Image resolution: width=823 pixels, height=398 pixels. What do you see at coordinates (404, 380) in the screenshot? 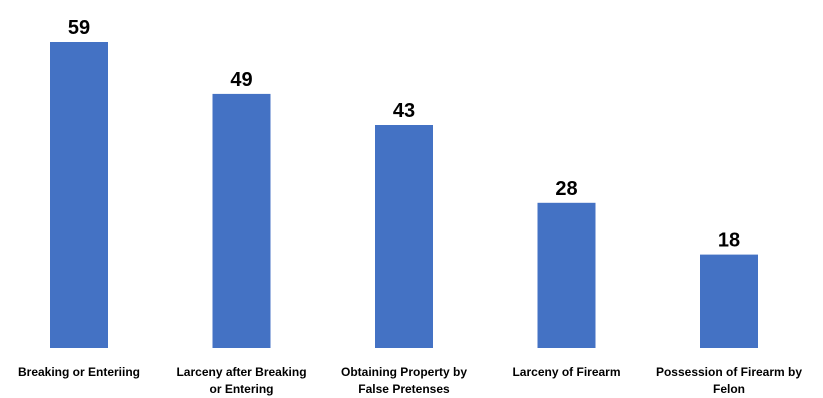
I see `category-label-3: Obtaining Property by False Pretenses` at bounding box center [404, 380].